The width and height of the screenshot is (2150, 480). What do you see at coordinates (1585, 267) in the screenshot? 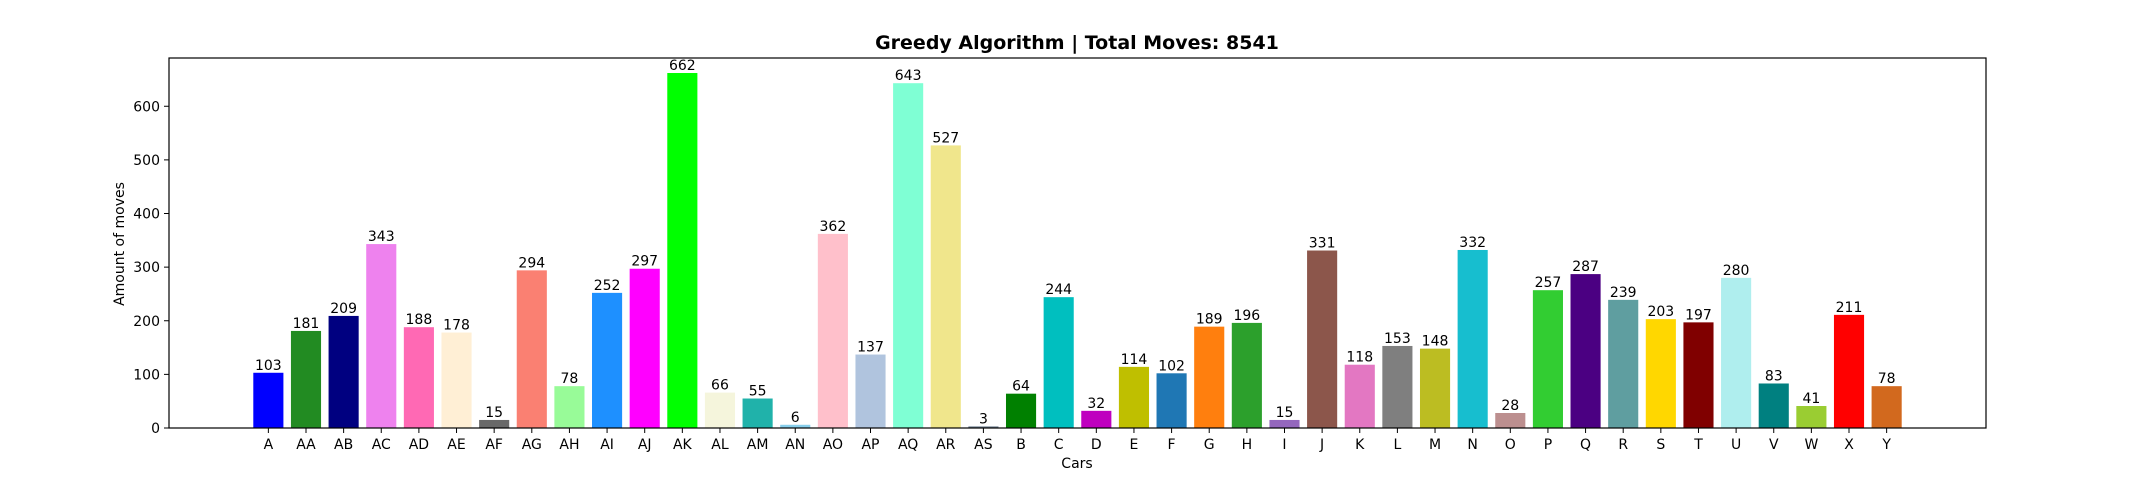
I see `value-label-Q: 287` at bounding box center [1585, 267].